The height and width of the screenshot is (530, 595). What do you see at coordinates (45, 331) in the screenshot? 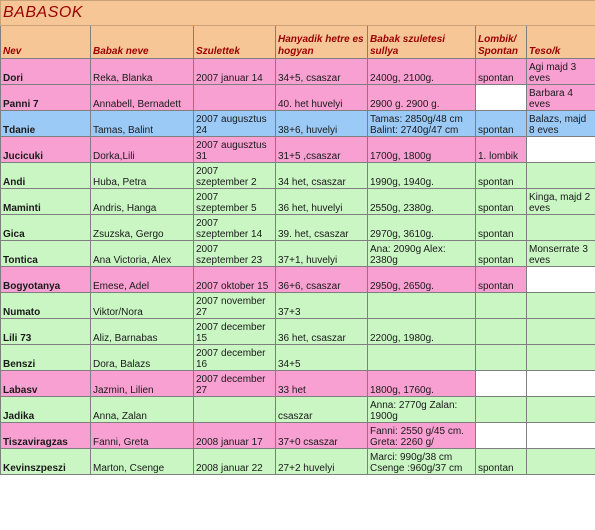
I see `cell-nev: Lili 73` at bounding box center [45, 331].